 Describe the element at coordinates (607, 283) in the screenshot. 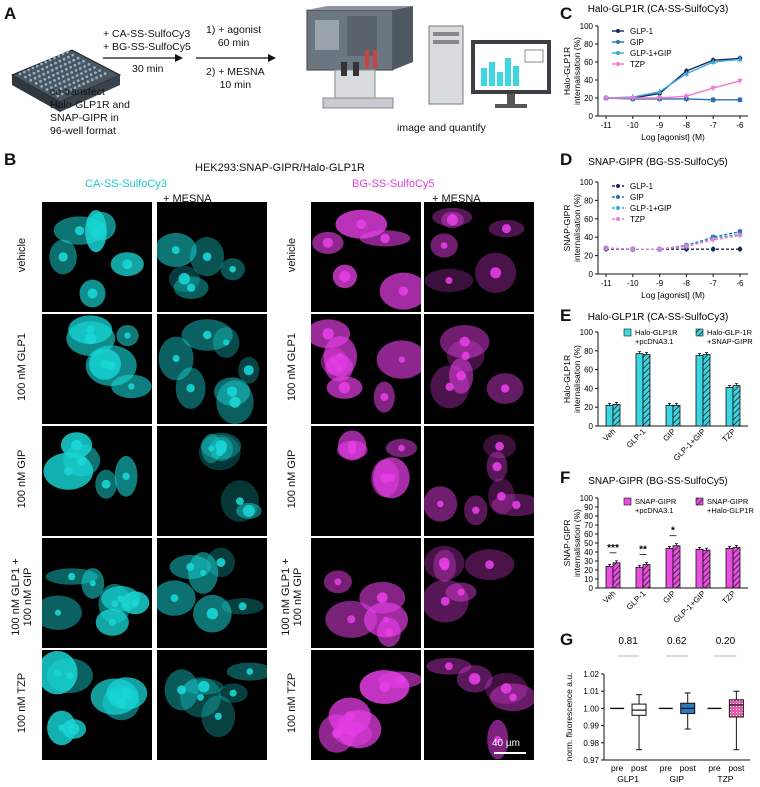

I see `chart-d-xtick: -11` at that location.